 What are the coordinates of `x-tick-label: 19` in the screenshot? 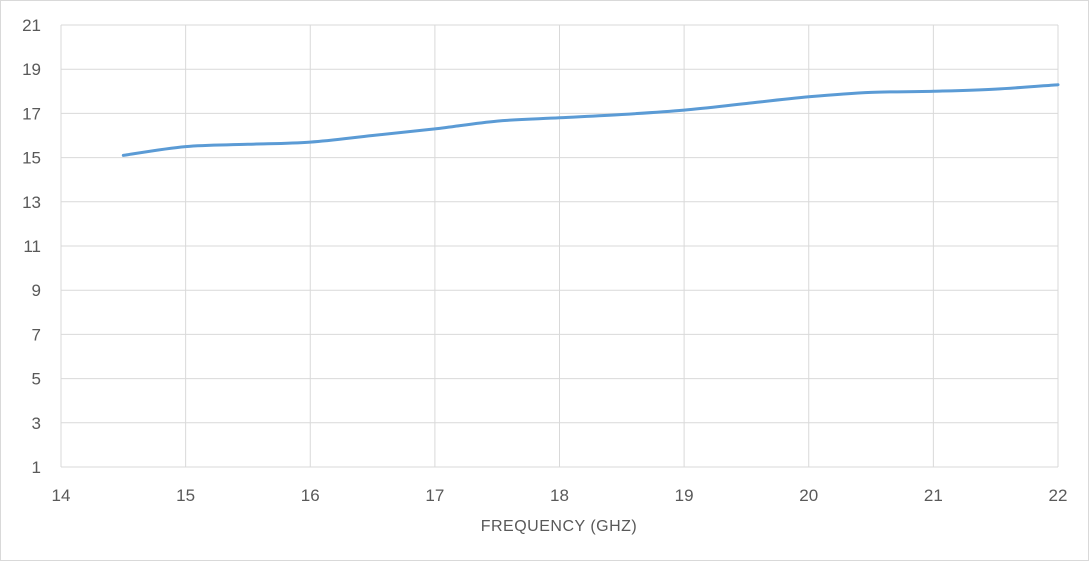 It's located at (684, 495).